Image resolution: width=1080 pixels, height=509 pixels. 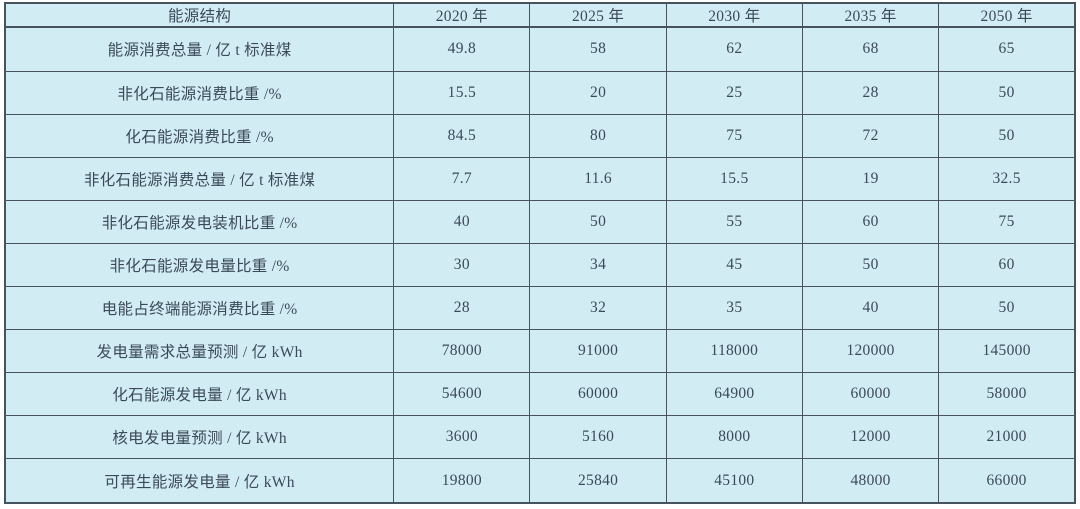 What do you see at coordinates (199, 92) in the screenshot?
I see `row-label: 非化石能源消费比重 /%` at bounding box center [199, 92].